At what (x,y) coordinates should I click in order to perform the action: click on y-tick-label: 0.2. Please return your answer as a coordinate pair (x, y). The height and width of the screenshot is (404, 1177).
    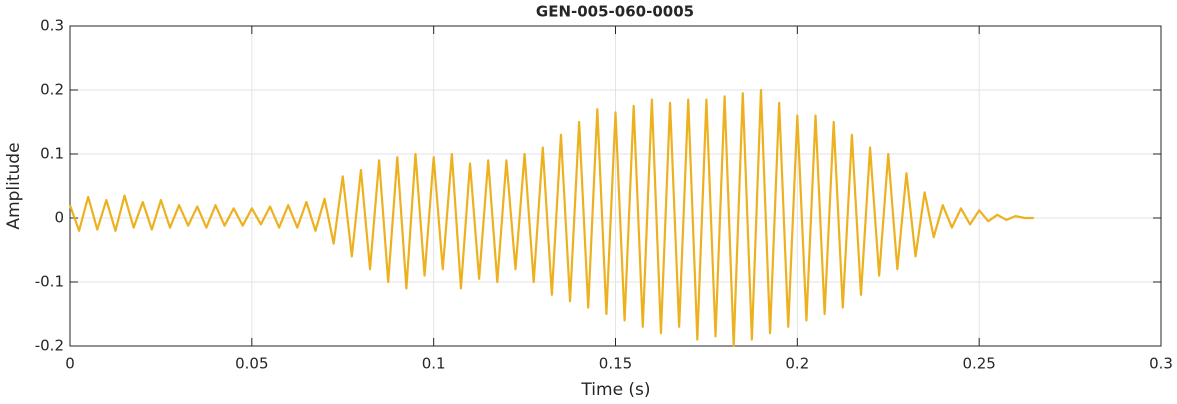
    Looking at the image, I should click on (52, 90).